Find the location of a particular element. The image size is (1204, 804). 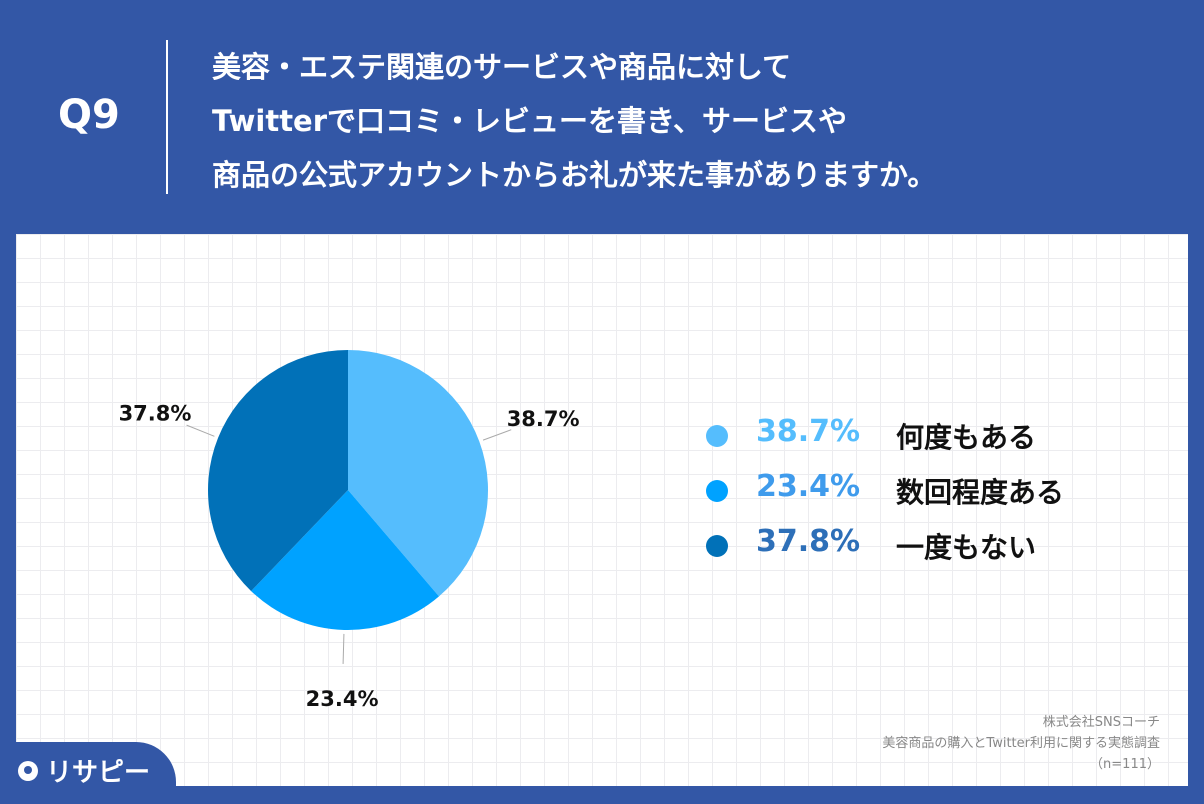

source-survey: 美容商品の購入とTwitter利用に関する実態調査 is located at coordinates (1021, 743).